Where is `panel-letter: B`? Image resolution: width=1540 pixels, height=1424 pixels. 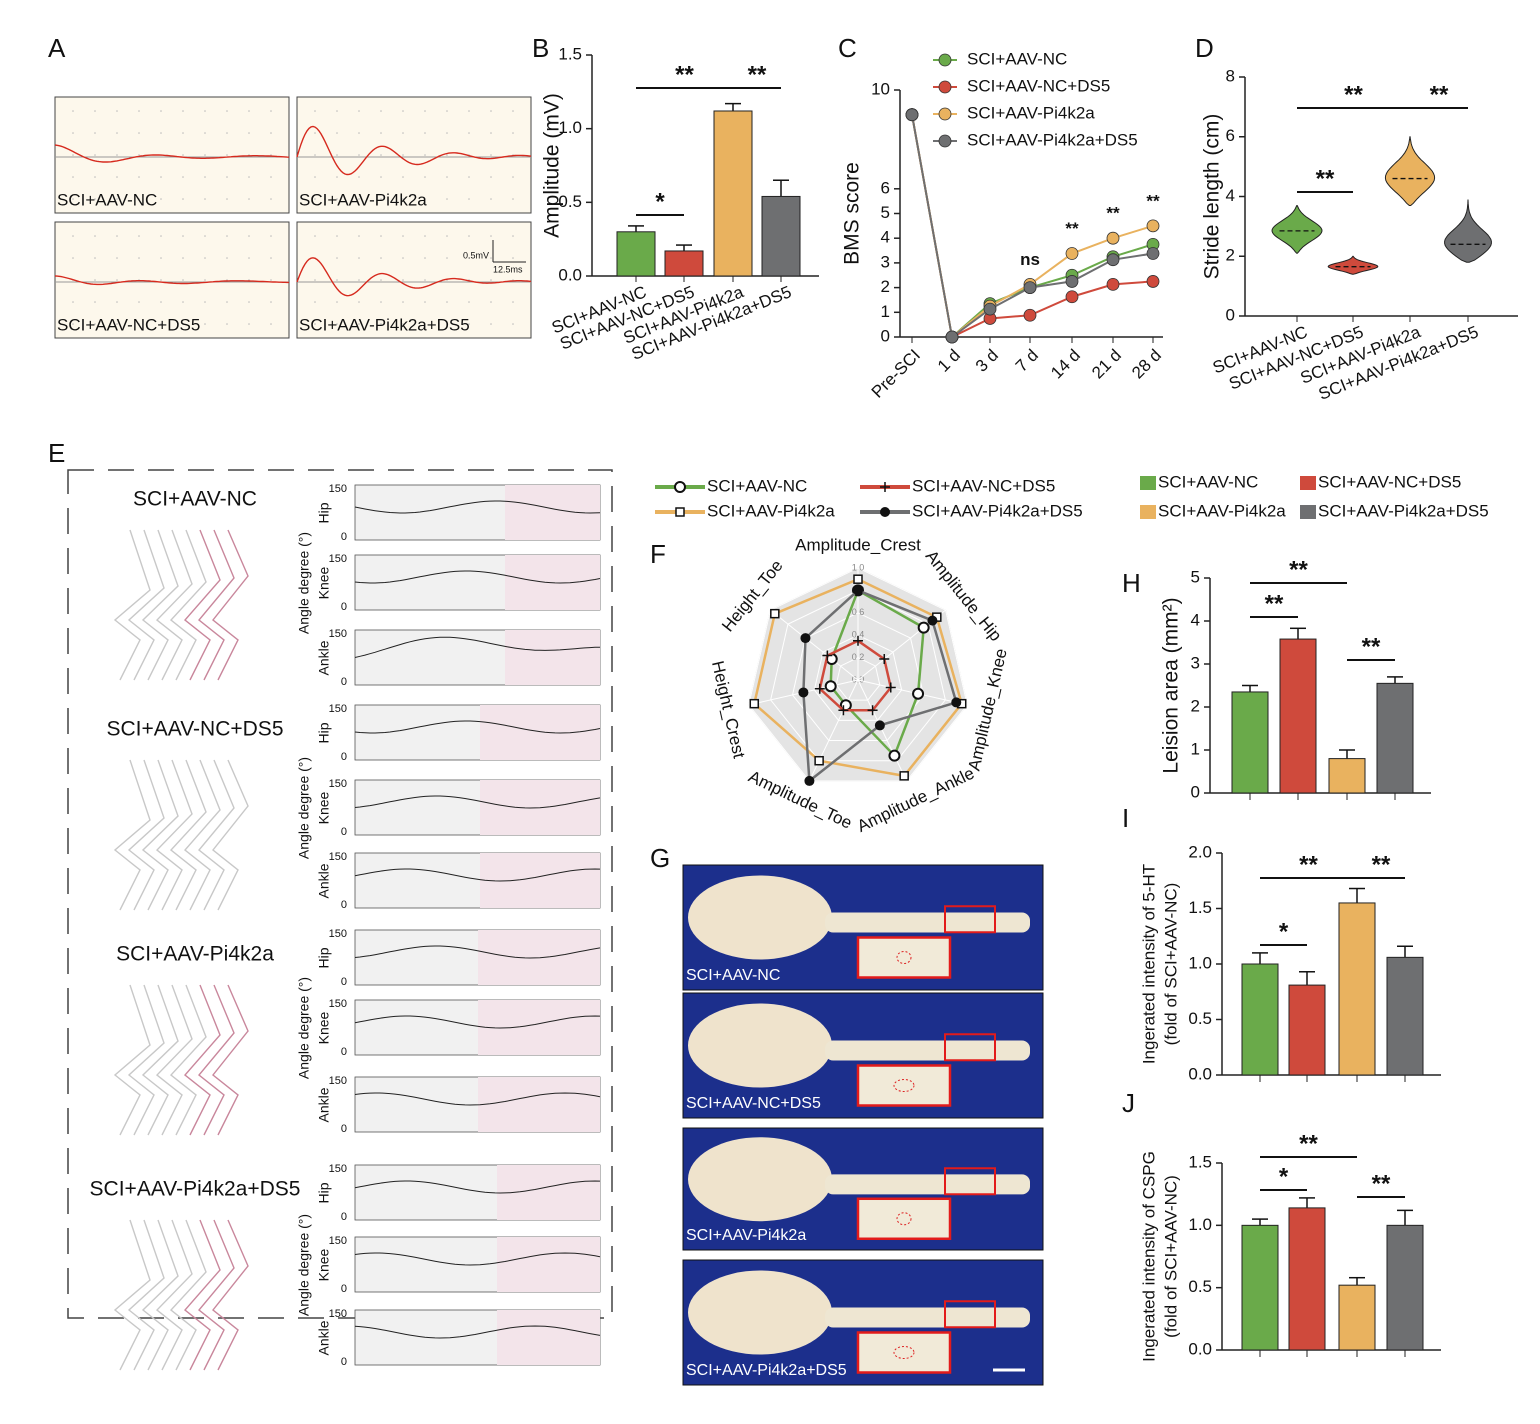
panel-letter: B is located at coordinates (540, 48).